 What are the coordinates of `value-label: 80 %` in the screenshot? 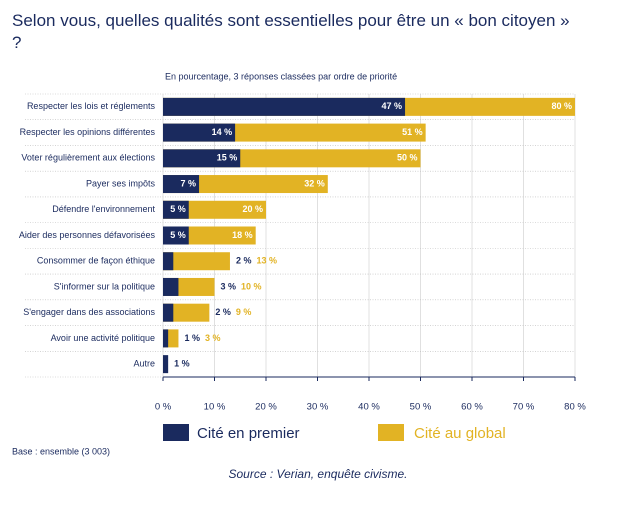 It's located at (561, 106).